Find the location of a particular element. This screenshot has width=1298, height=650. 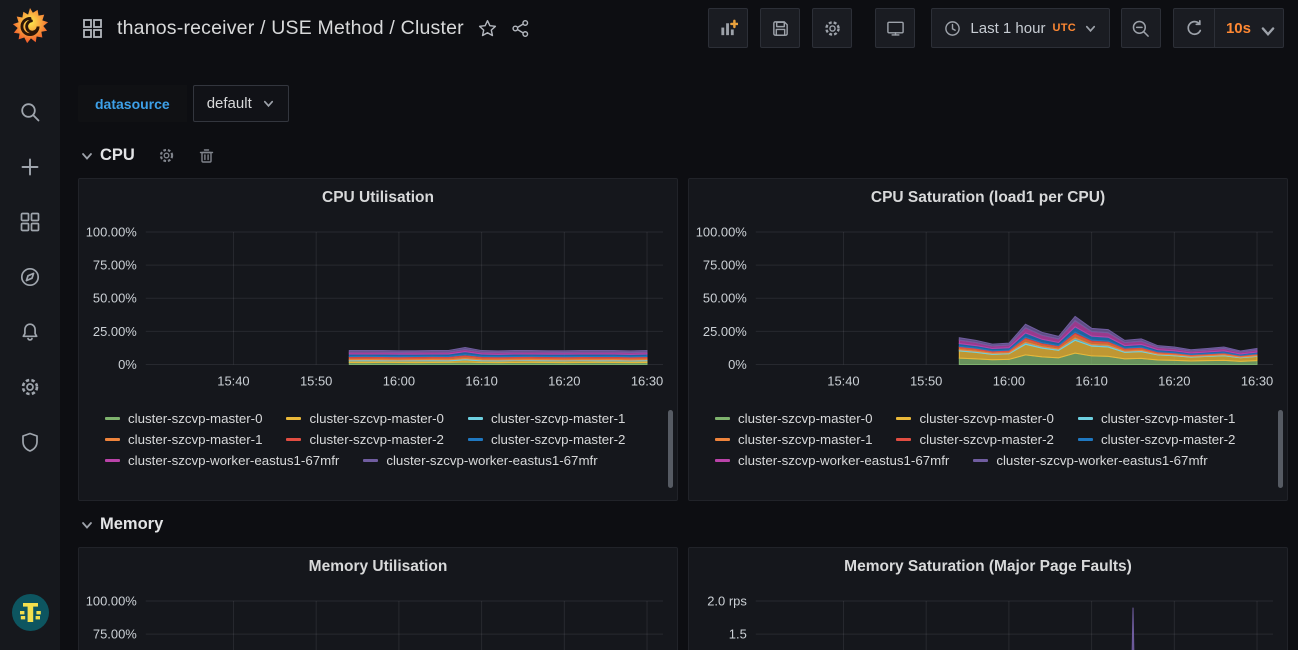

row-settings-gear-icon is located at coordinates (166, 155).